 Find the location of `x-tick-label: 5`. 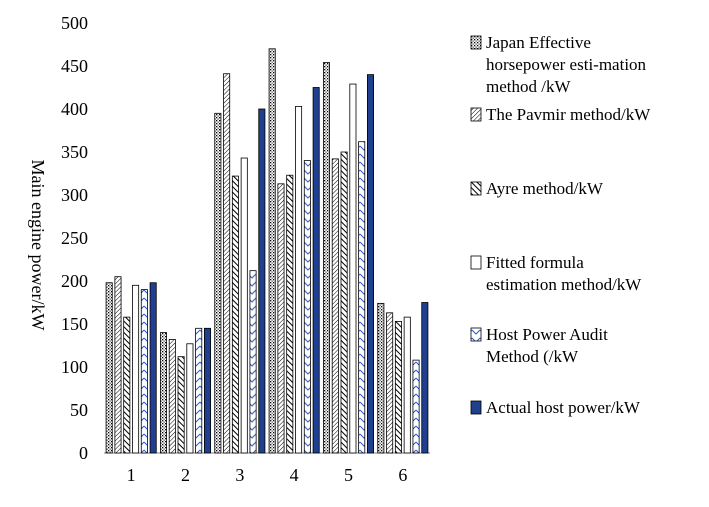

x-tick-label: 5 is located at coordinates (348, 475).